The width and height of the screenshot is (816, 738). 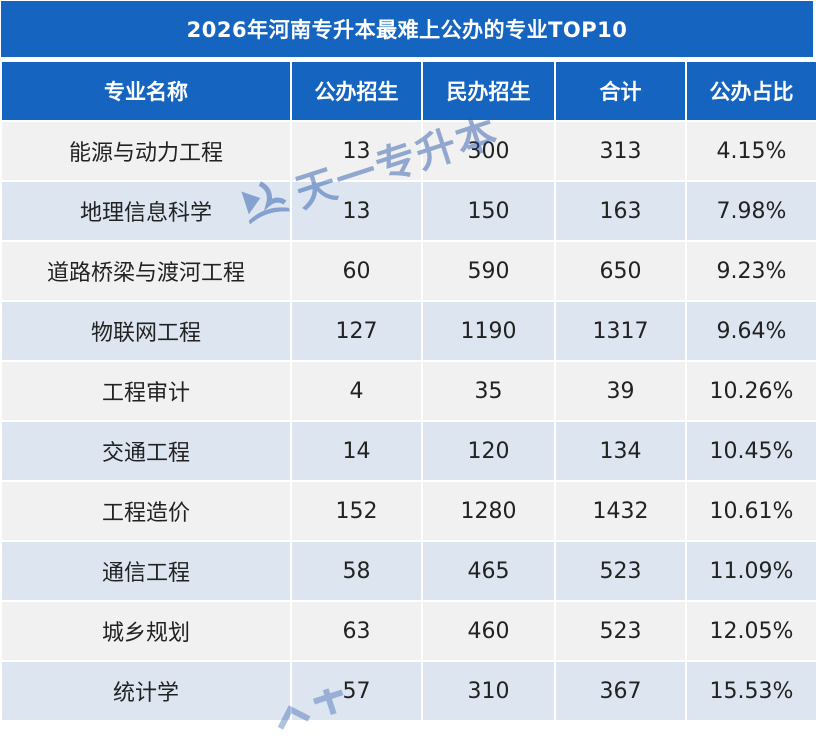 I want to click on major-cell: 工程审计, so click(x=146, y=391).